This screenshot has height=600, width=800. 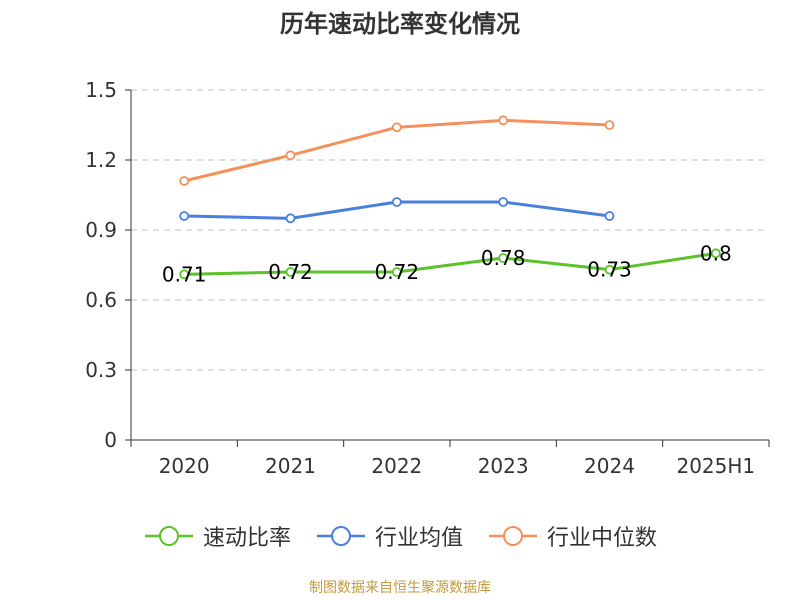 What do you see at coordinates (110, 440) in the screenshot?
I see `y-tick-label: 0` at bounding box center [110, 440].